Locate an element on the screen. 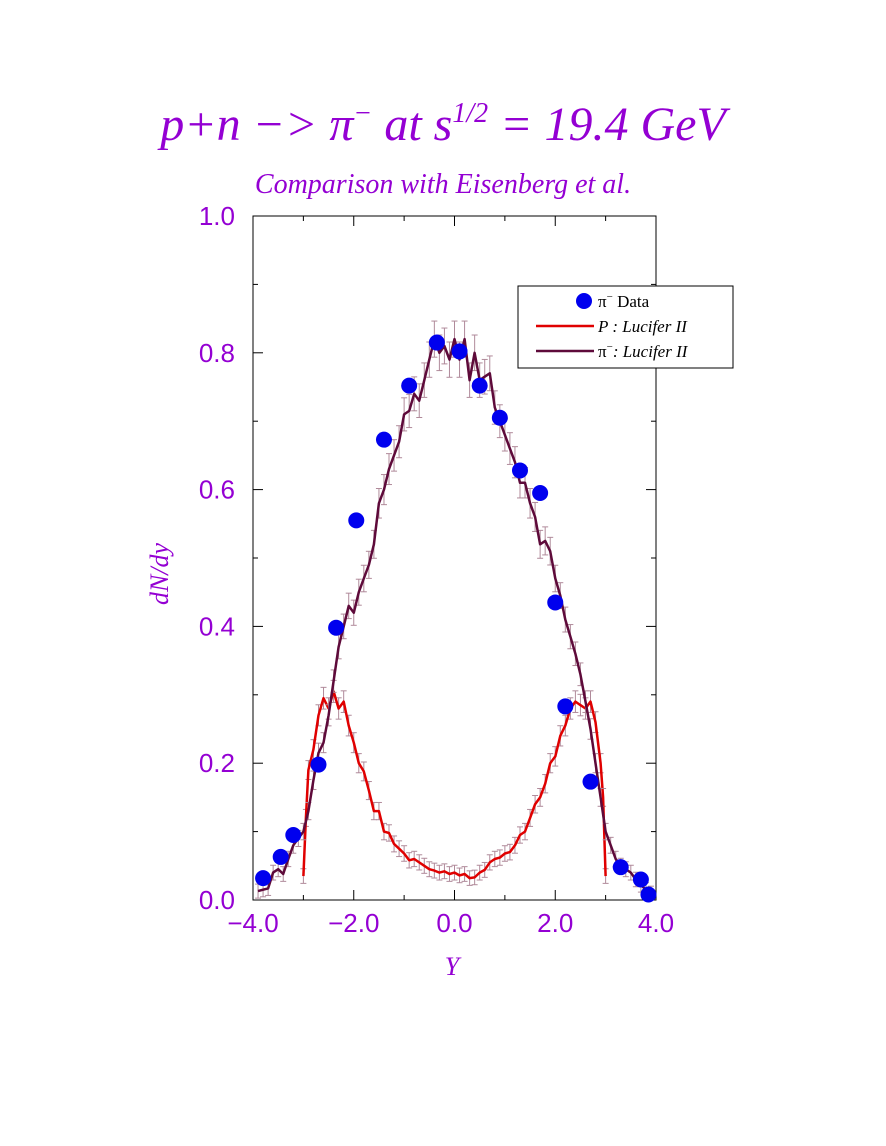  y-tick-label: 0.6 is located at coordinates (217, 490).